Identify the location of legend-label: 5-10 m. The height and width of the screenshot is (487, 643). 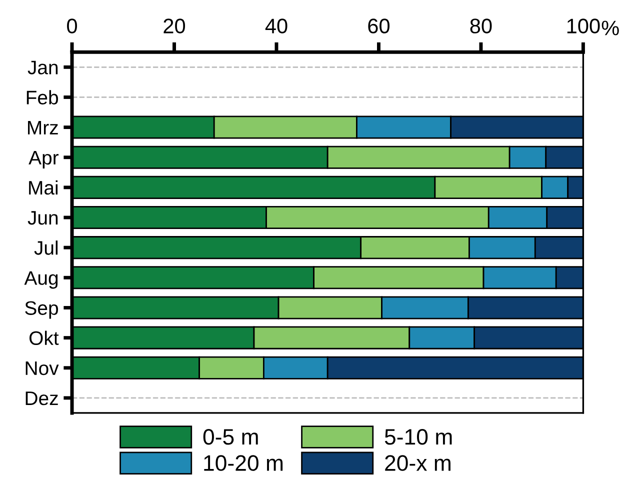
(418, 437).